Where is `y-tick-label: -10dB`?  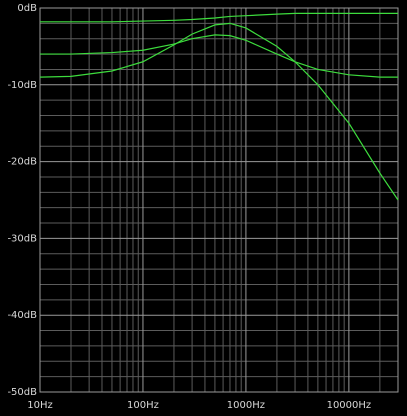 y-tick-label: -10dB is located at coordinates (22, 85).